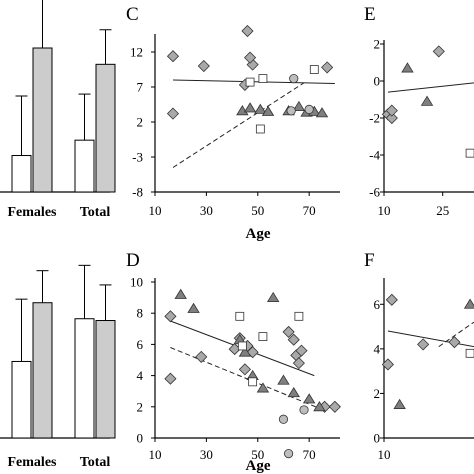  What do you see at coordinates (374, 155) in the screenshot?
I see `y-tick-label: -4` at bounding box center [374, 155].